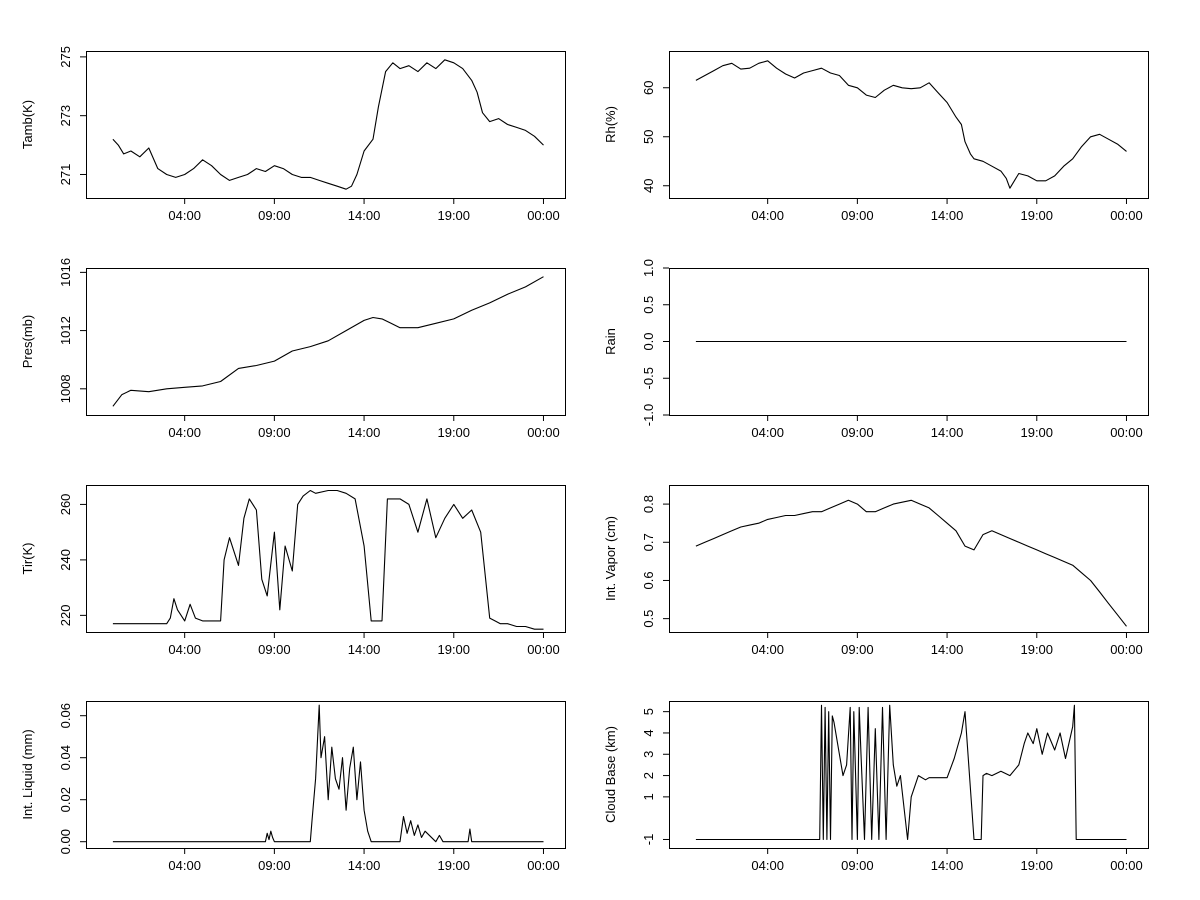  Describe the element at coordinates (27, 558) in the screenshot. I see `y-axis-label: Tir(K)` at that location.